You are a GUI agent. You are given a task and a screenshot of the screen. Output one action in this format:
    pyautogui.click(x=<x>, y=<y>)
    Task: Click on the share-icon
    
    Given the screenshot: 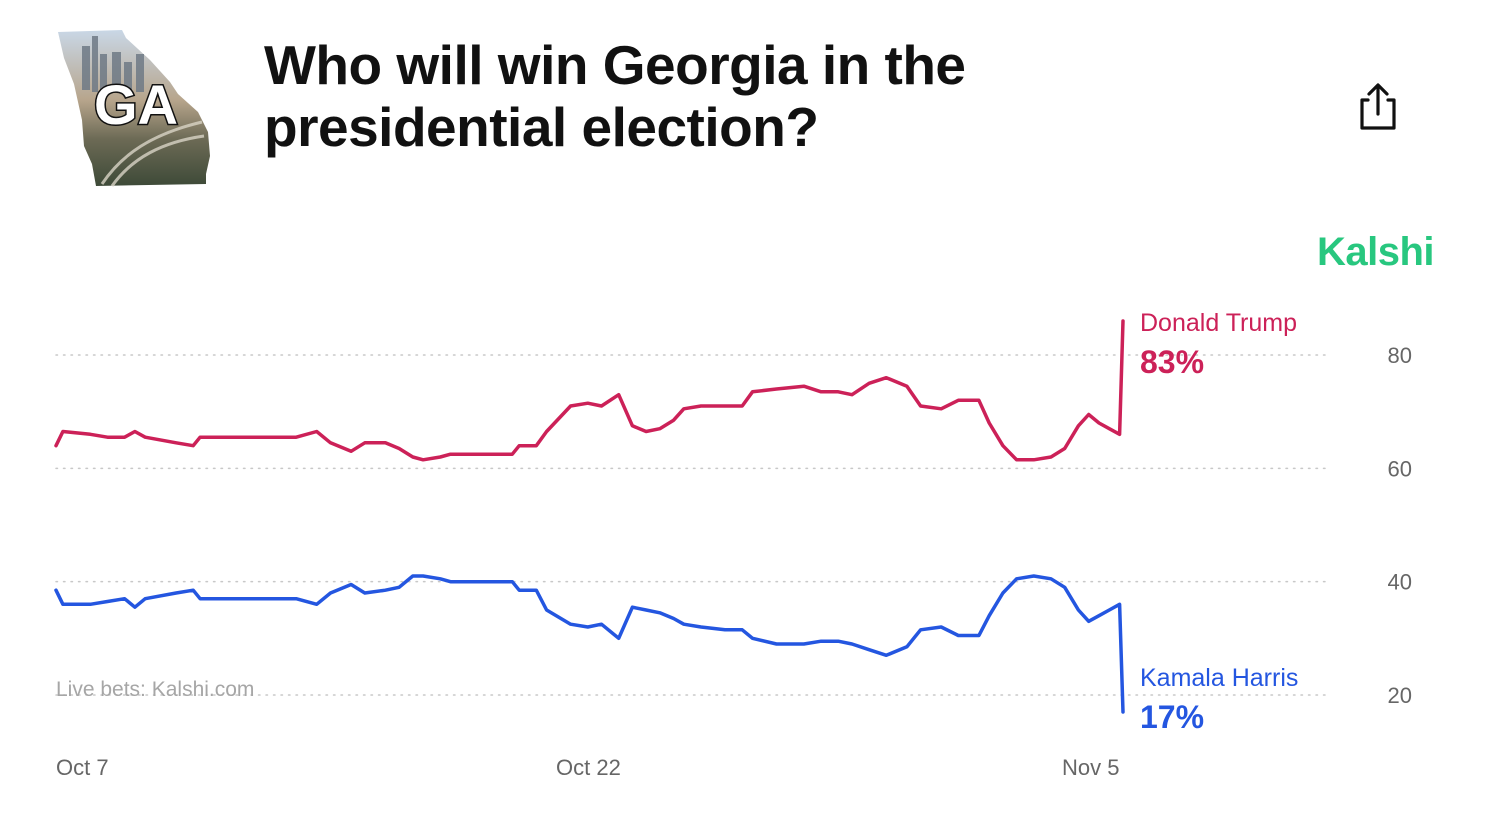 What is the action you would take?
    pyautogui.click(x=1378, y=106)
    